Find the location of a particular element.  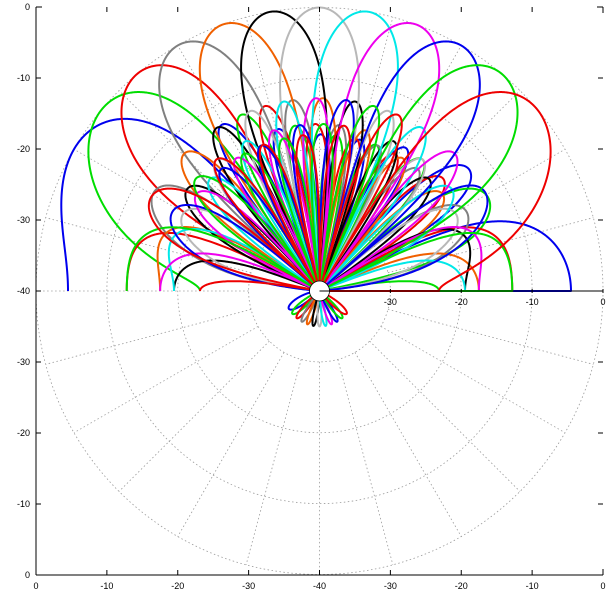

ring-labels: -30 -20 -10 0 is located at coordinates (462, 298).